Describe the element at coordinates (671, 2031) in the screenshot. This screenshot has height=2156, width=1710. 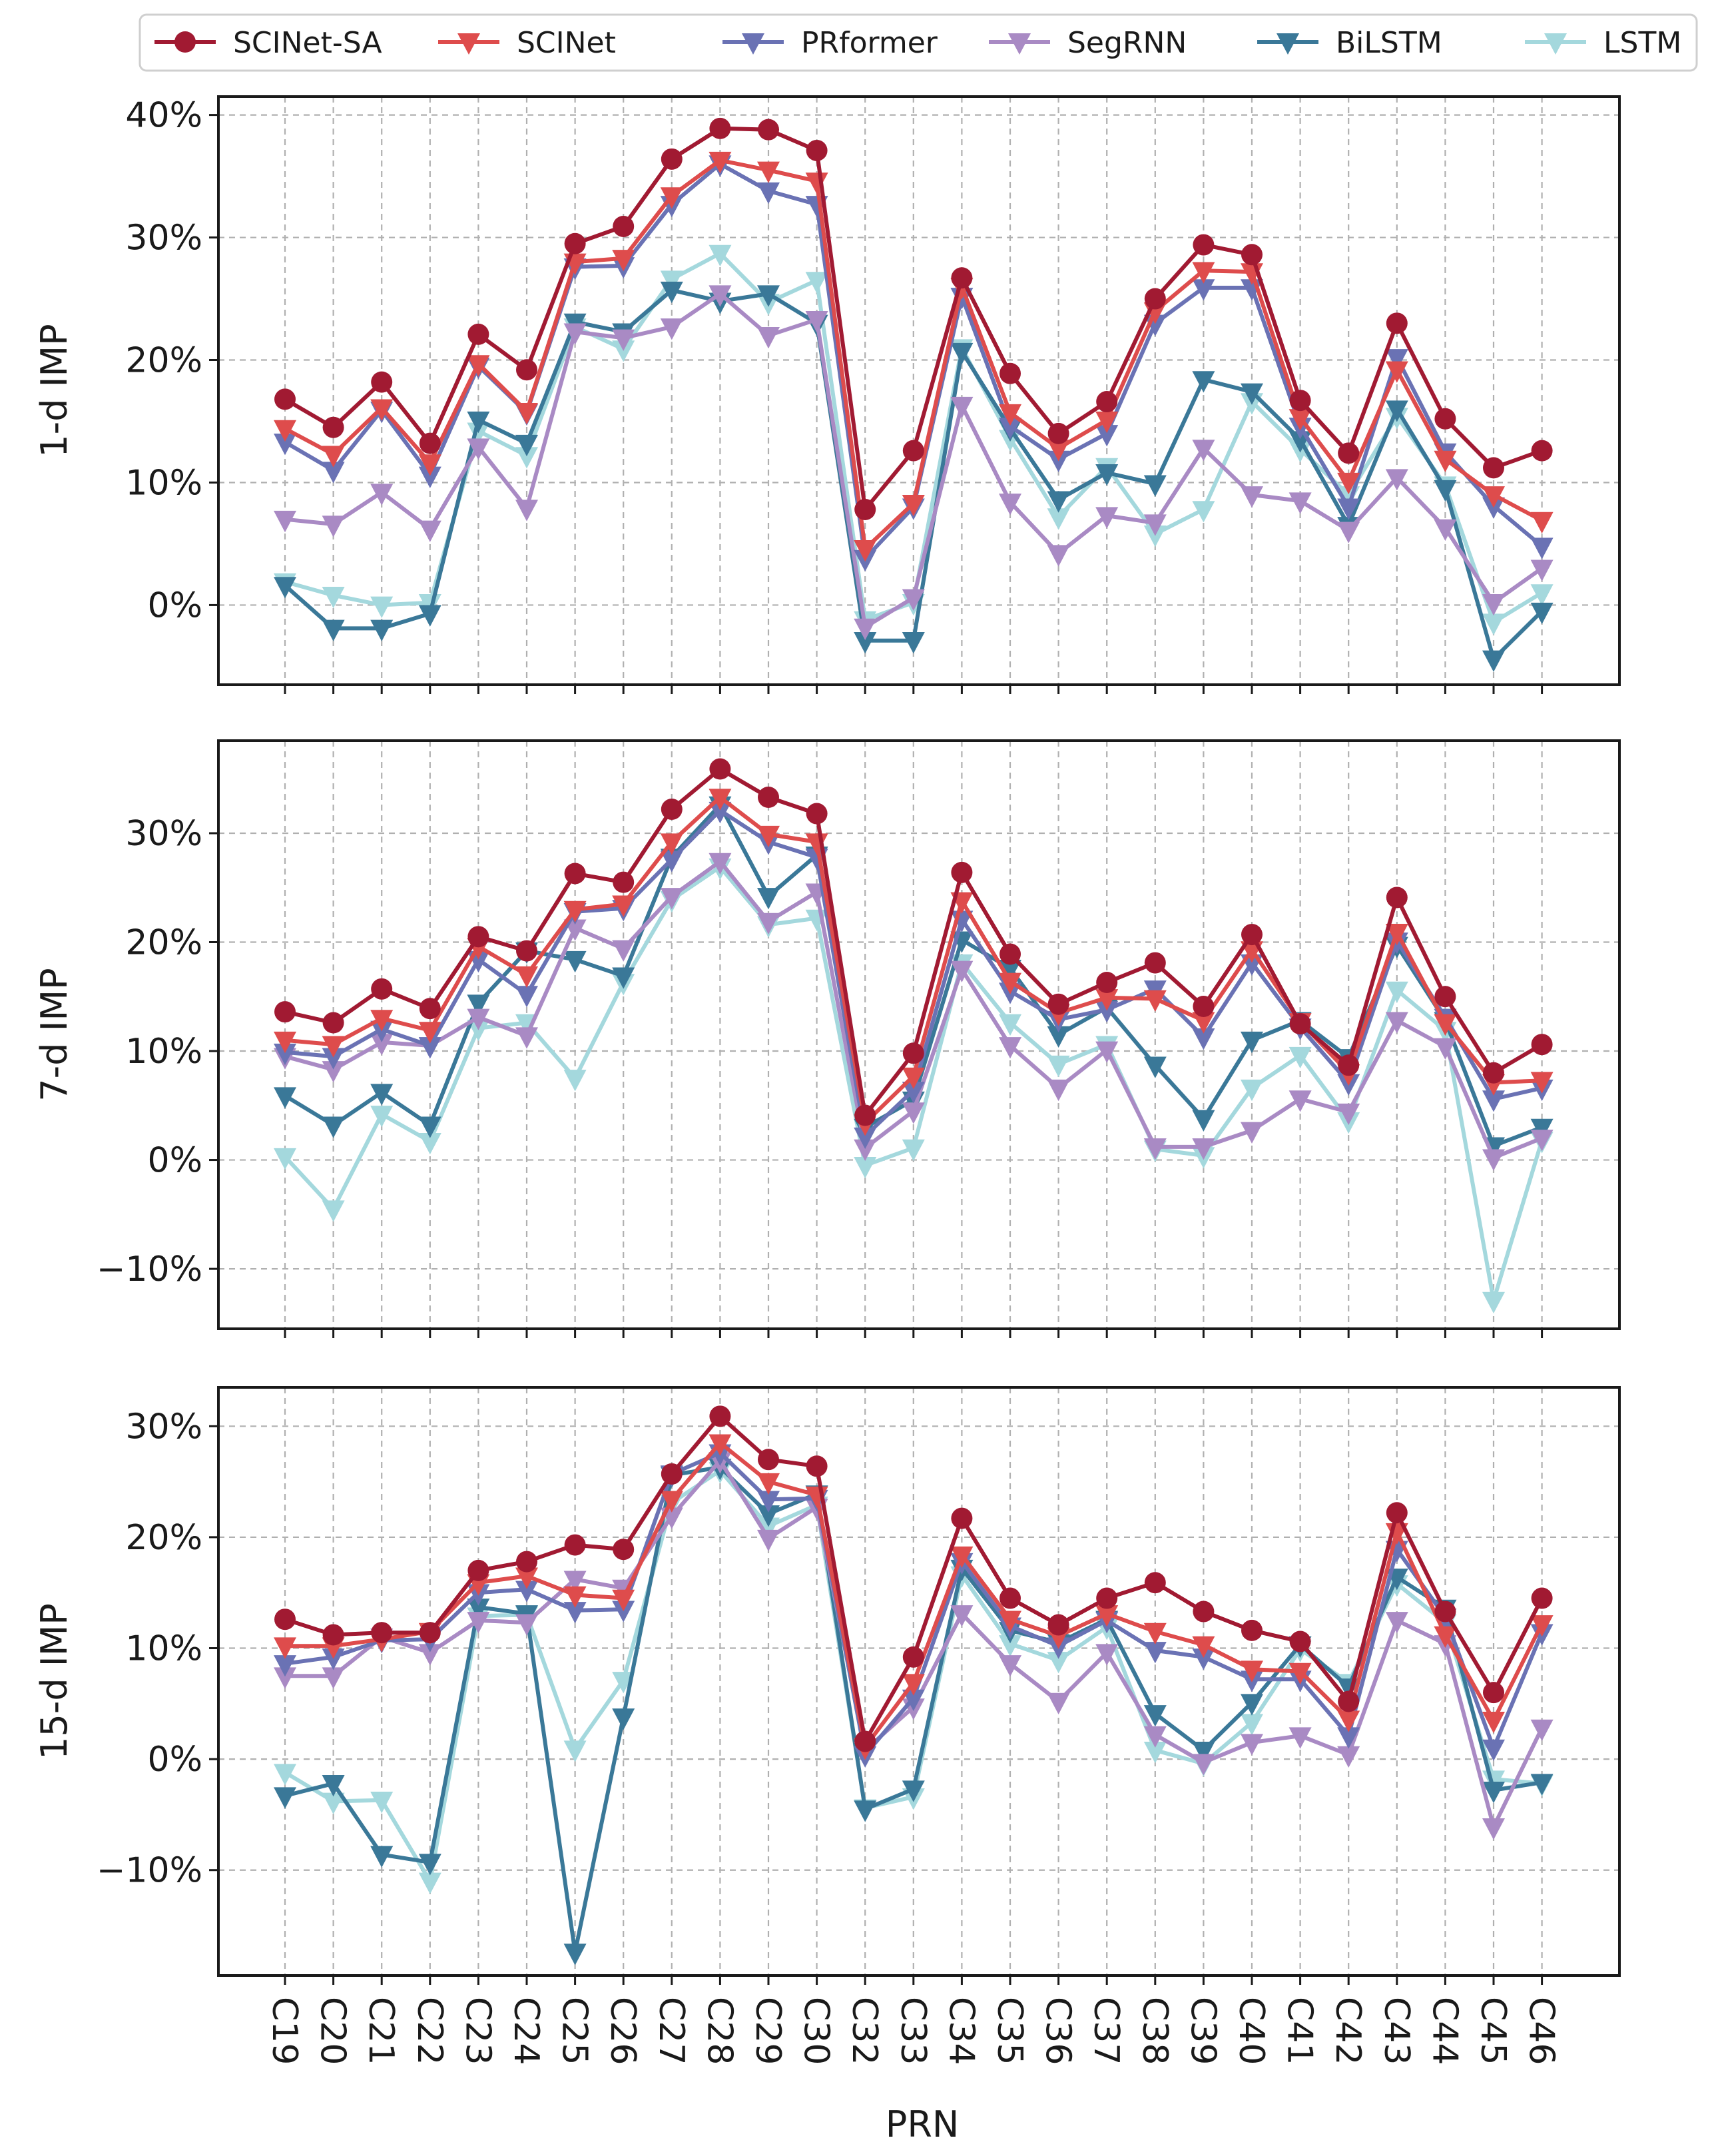
I see `x-tick-label: C27` at that location.